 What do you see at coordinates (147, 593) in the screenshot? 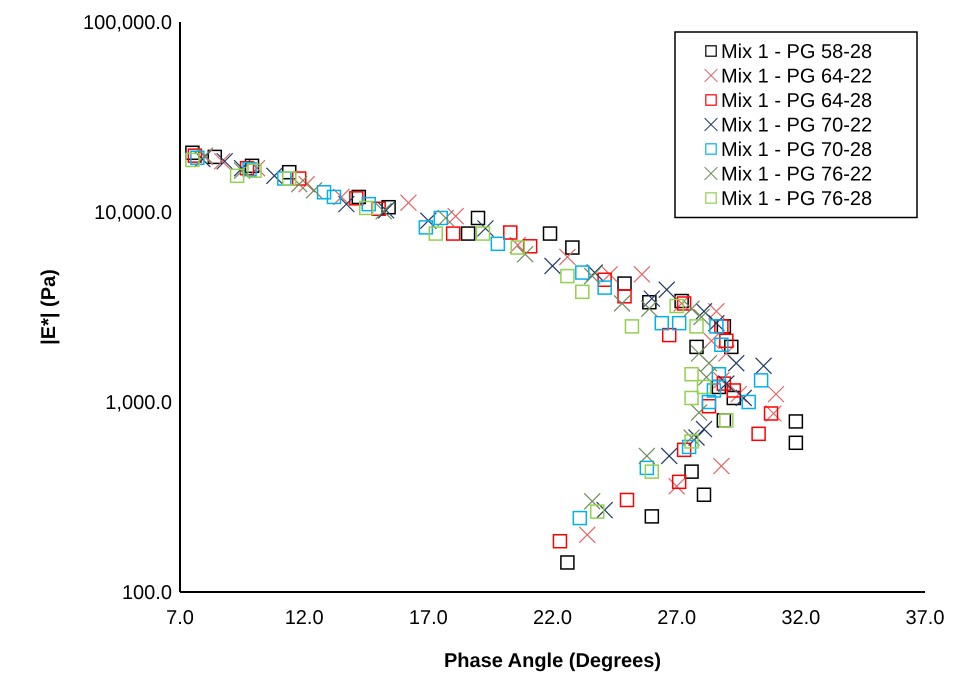
I see `y-tick-label: 100.0` at bounding box center [147, 593].